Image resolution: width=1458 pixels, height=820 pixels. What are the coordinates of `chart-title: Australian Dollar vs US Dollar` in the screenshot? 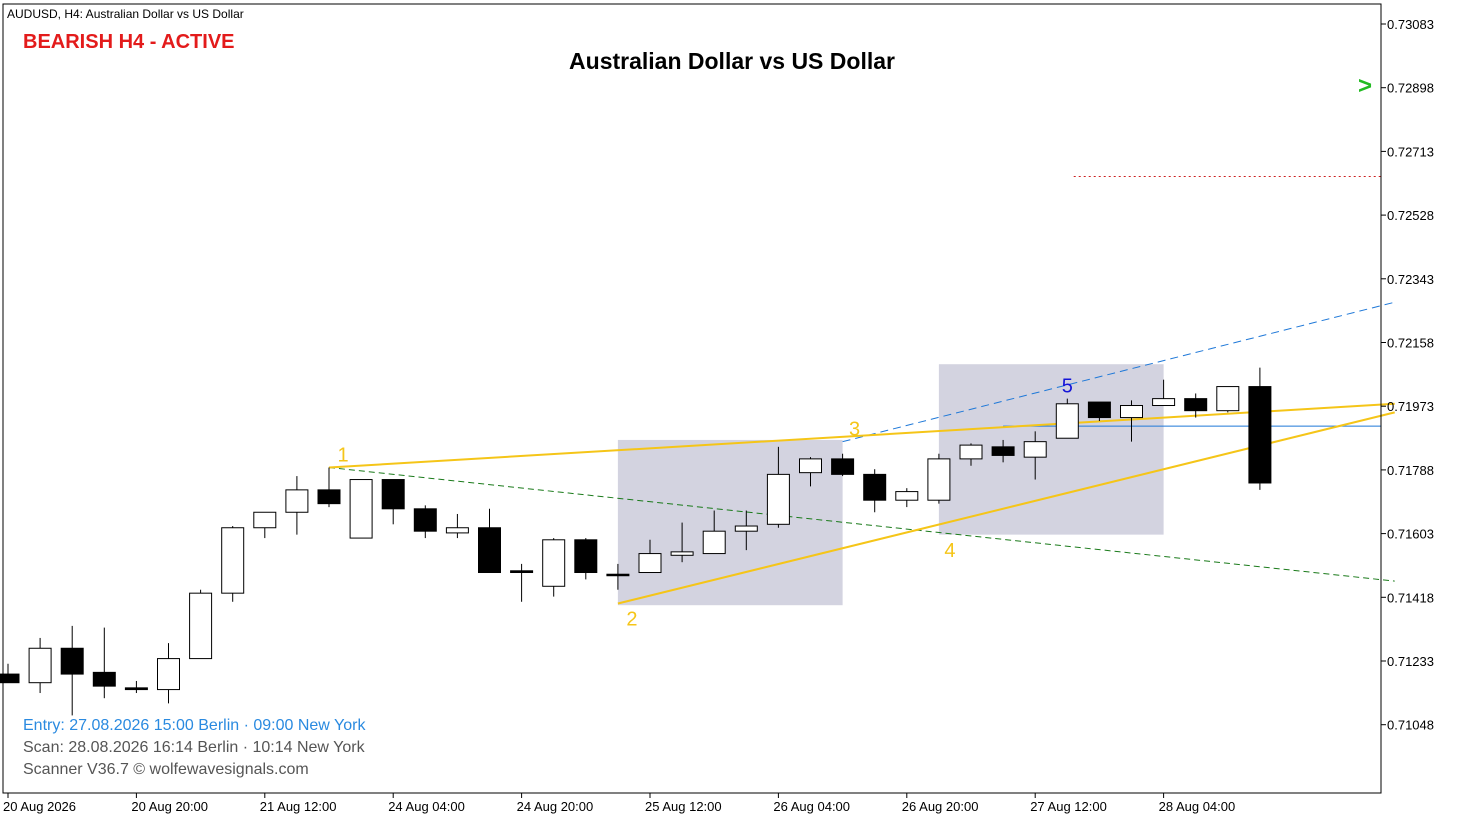 It's located at (732, 61).